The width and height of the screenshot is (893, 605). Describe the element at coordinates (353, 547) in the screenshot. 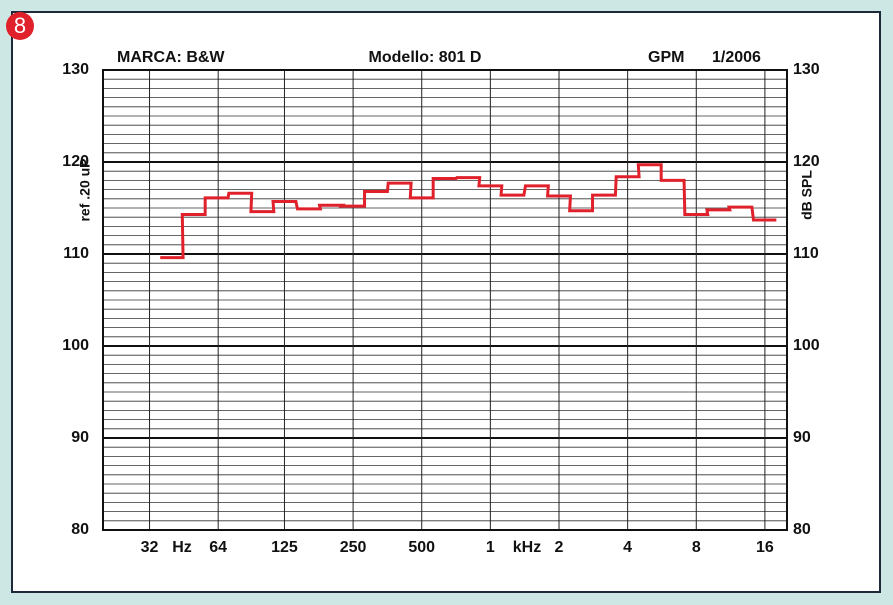

I see `x-tick-label: 250` at that location.